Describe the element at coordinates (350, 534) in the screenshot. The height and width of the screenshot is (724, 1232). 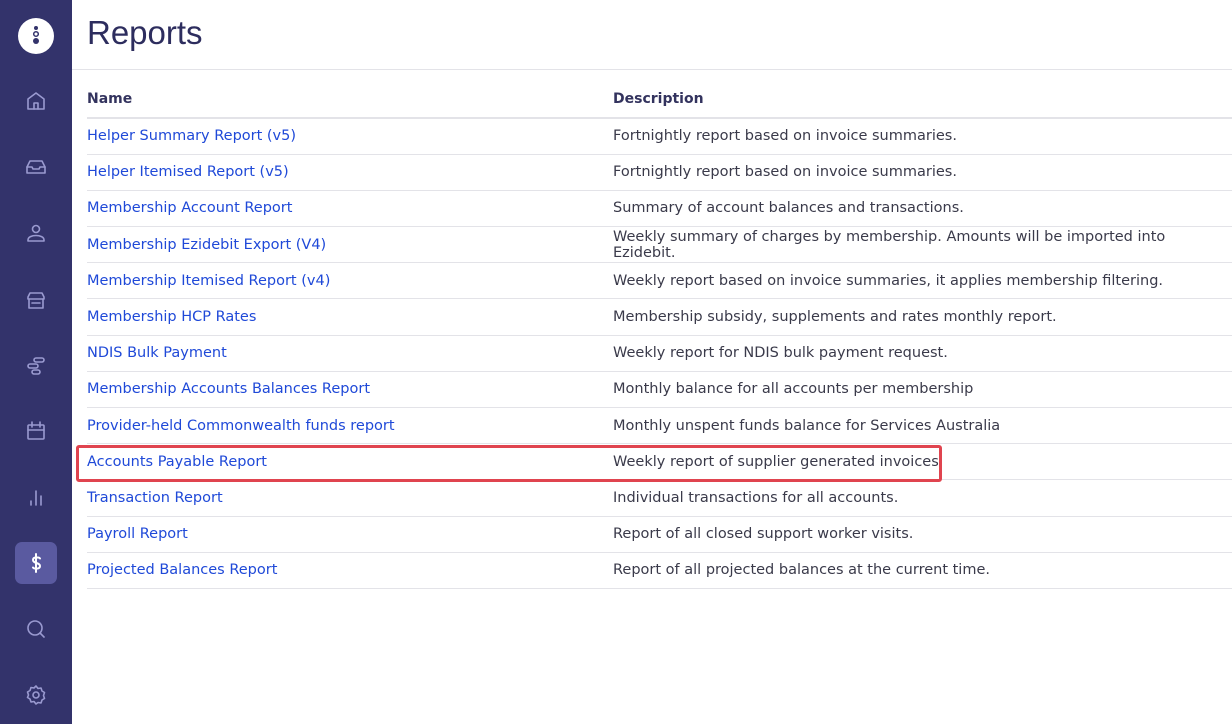
I see `name-cell: Payroll Report` at that location.